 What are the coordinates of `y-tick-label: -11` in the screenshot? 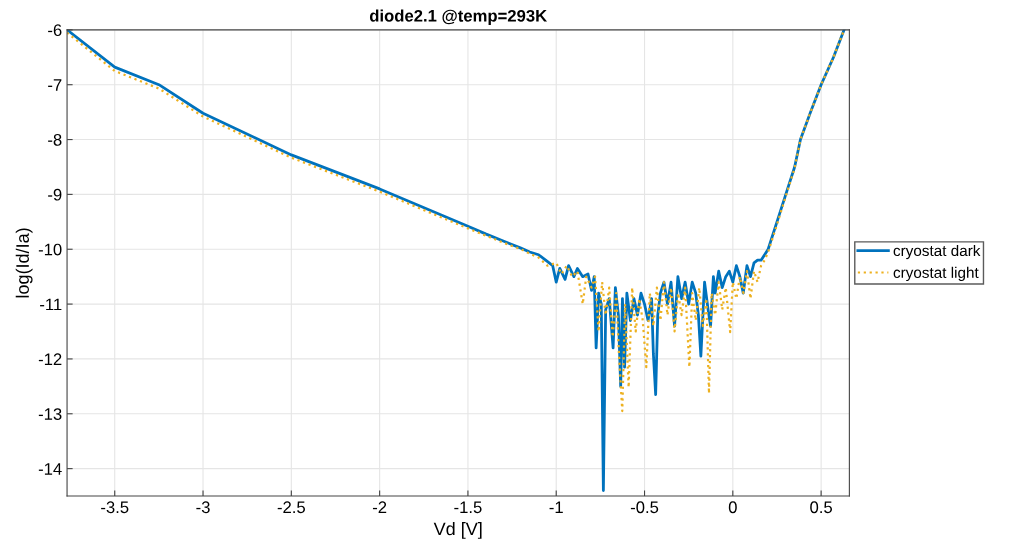 It's located at (51, 304).